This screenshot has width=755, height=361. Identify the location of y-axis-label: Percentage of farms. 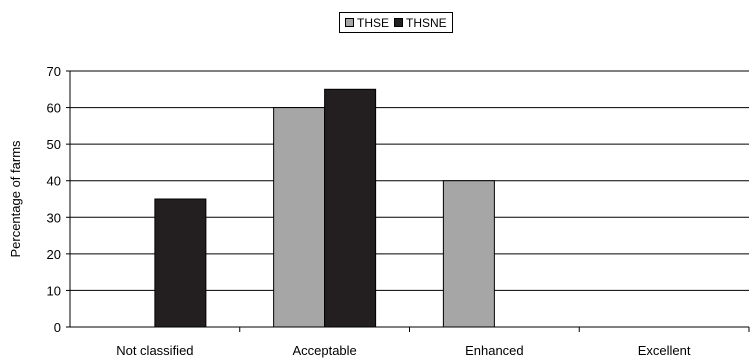
(15, 199).